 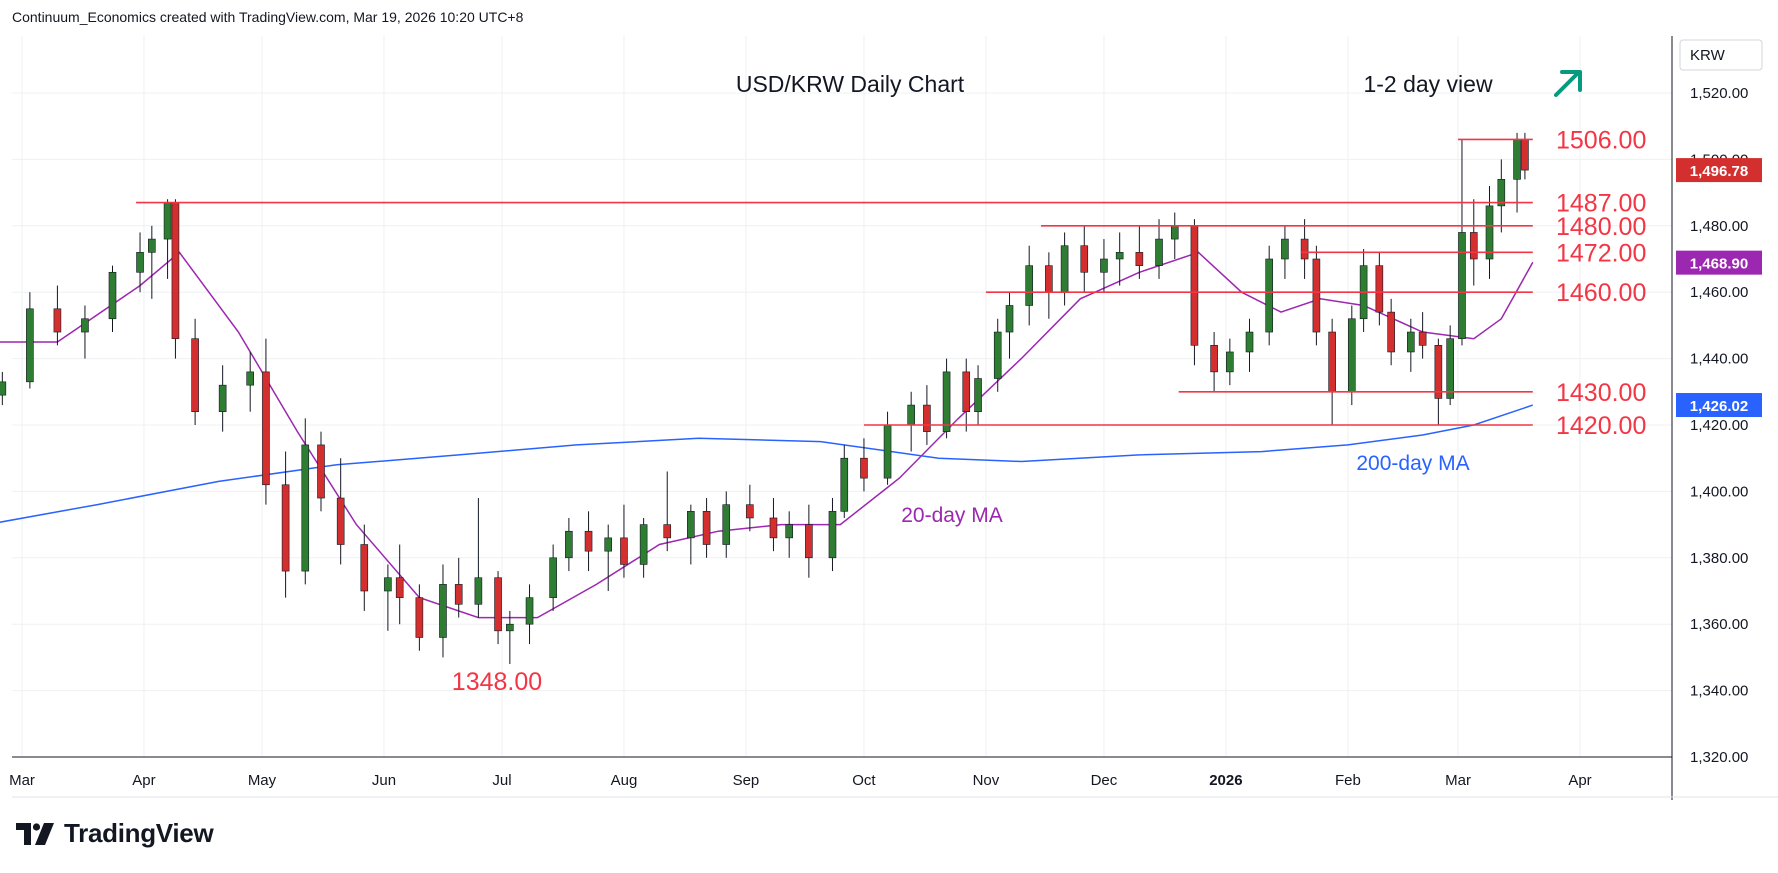 What do you see at coordinates (384, 780) in the screenshot?
I see `x-tick-label: Jun` at bounding box center [384, 780].